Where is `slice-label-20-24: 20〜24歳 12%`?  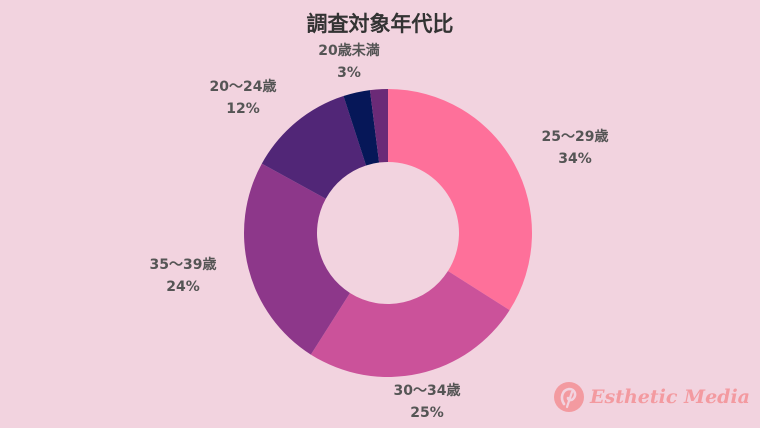
slice-label-20-24: 20〜24歳 12% is located at coordinates (243, 98).